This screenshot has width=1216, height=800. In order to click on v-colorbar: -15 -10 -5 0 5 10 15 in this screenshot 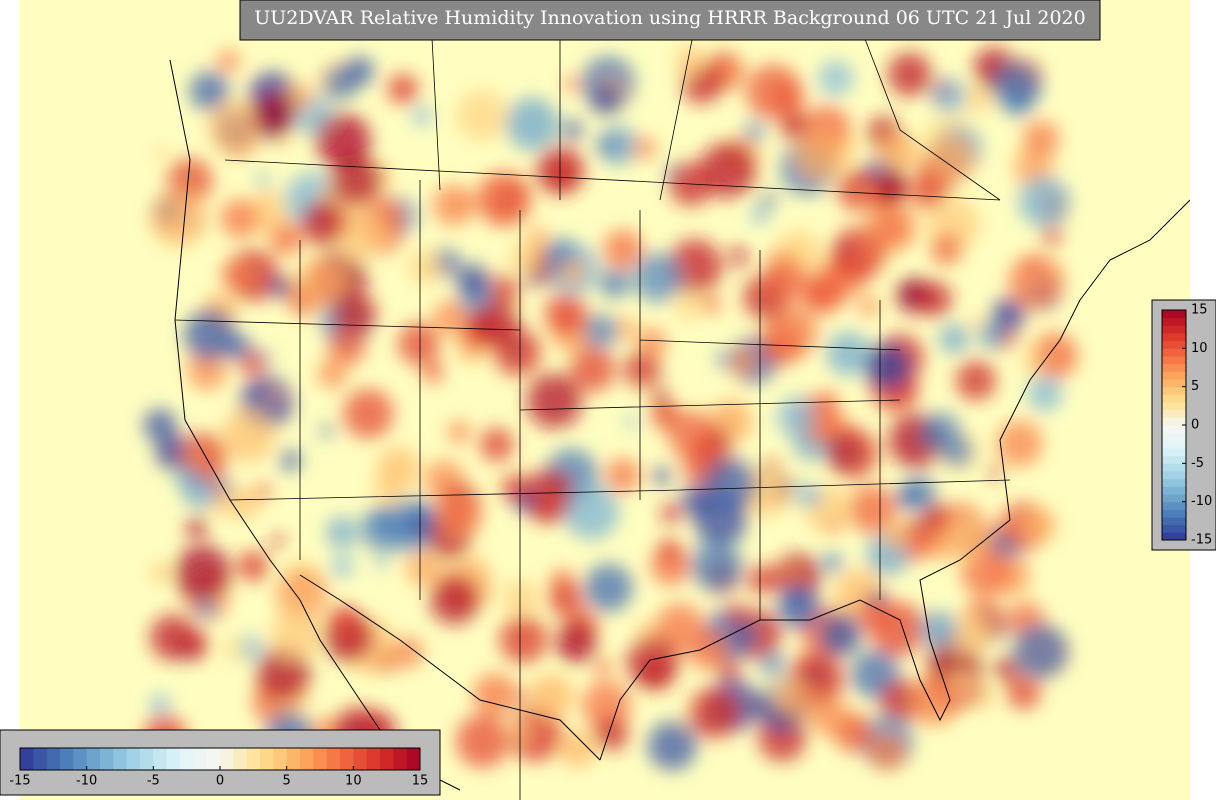, I will do `click(1186, 425)`.